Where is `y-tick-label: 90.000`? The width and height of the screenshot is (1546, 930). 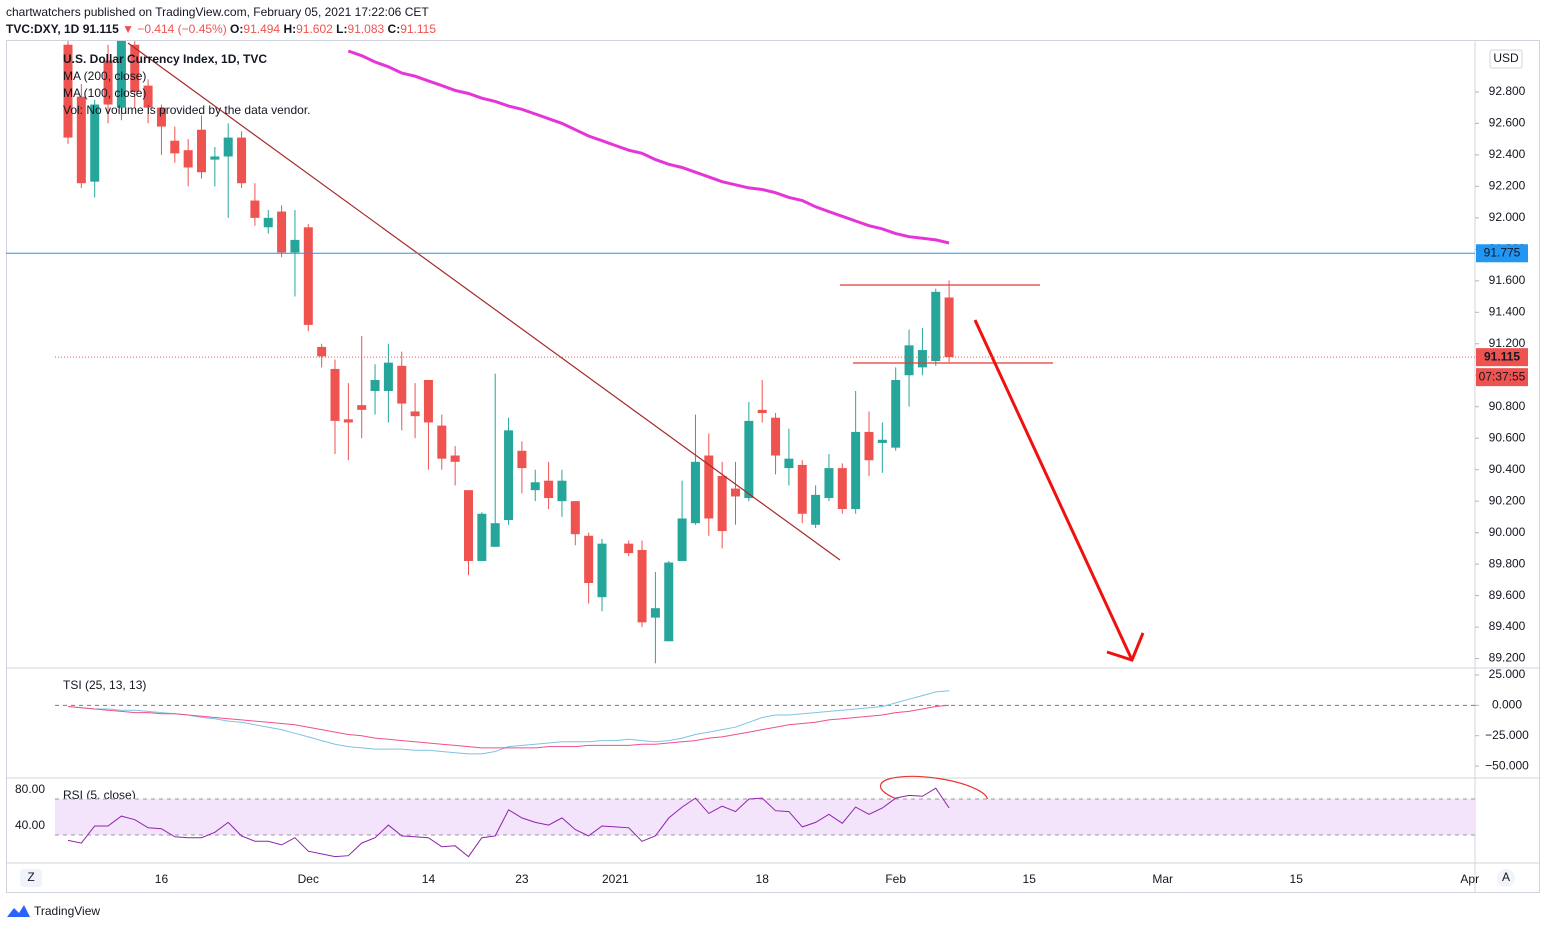 y-tick-label: 90.000 is located at coordinates (1507, 532).